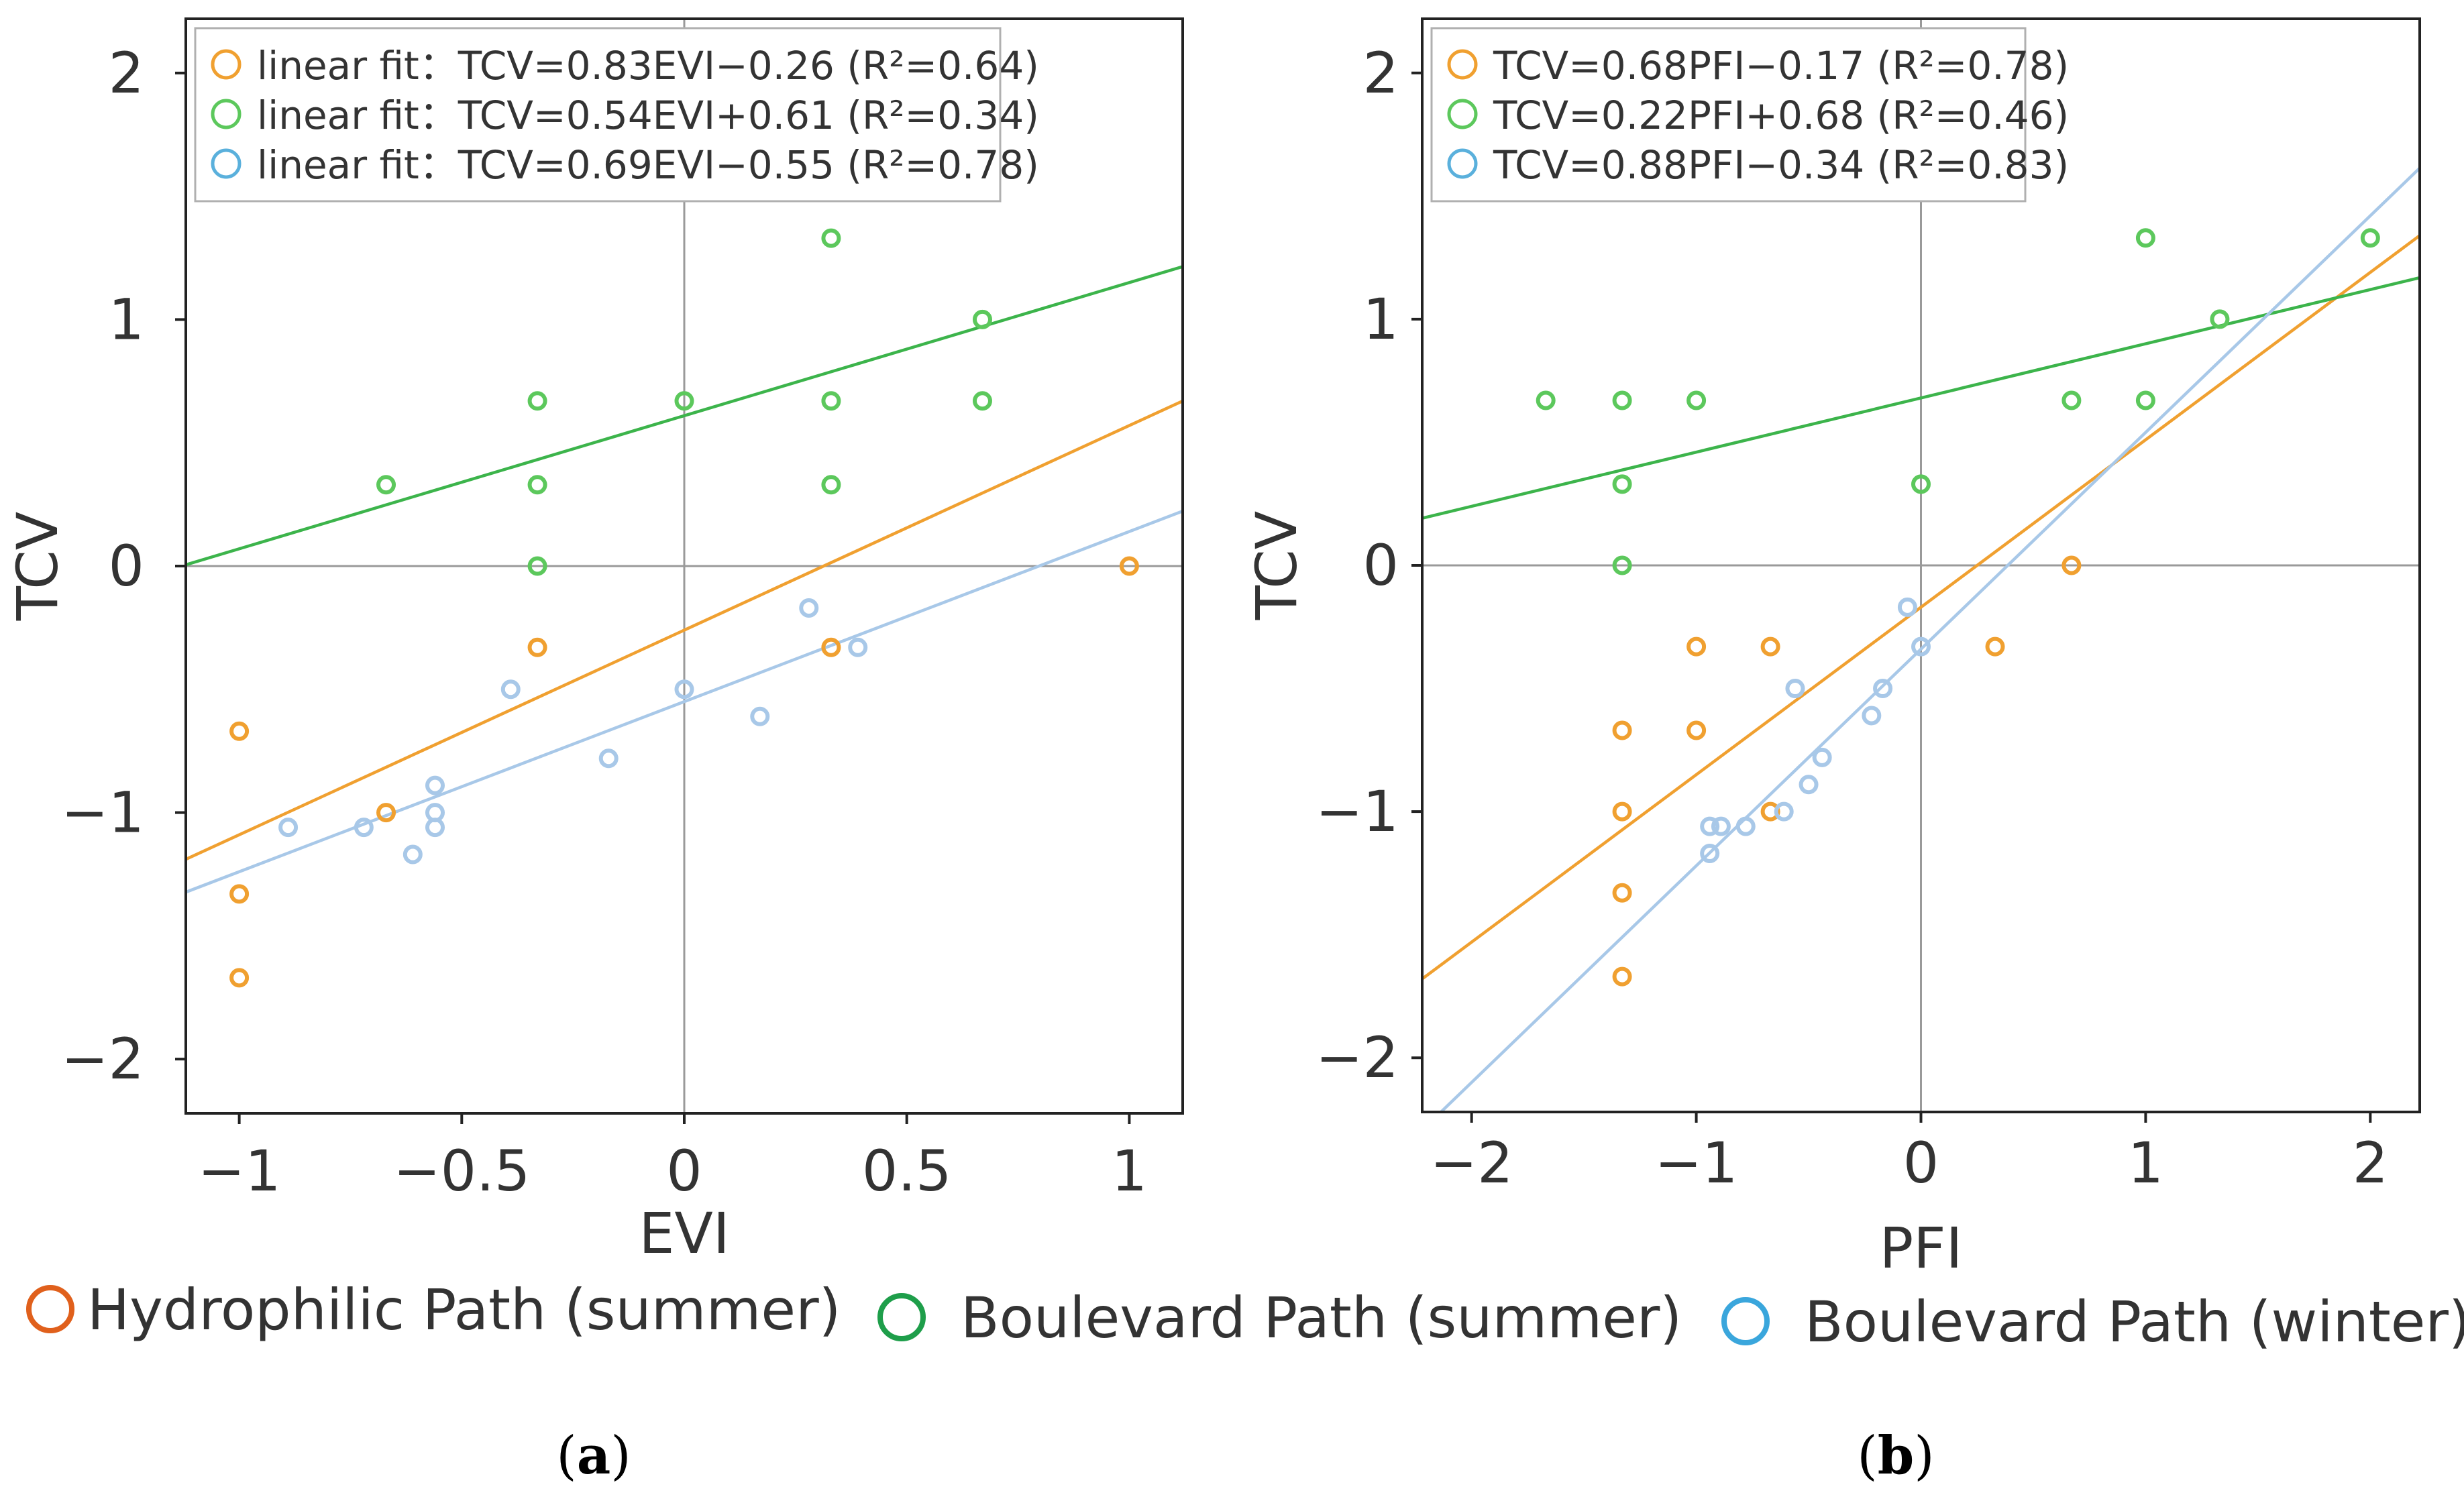 Image resolution: width=2464 pixels, height=1505 pixels. I want to click on panel-label-letter: b, so click(1896, 1455).